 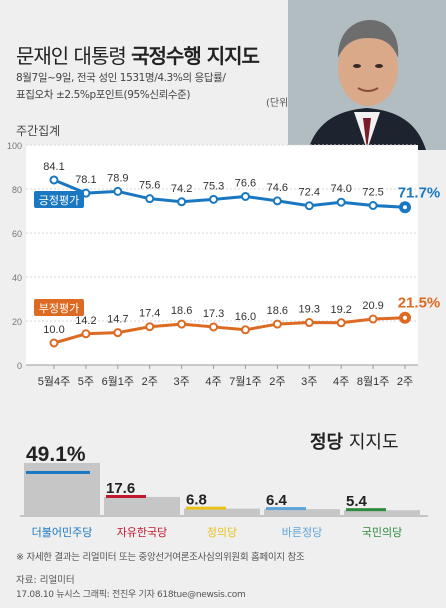 I want to click on y-tick-label: 60, so click(x=17, y=234).